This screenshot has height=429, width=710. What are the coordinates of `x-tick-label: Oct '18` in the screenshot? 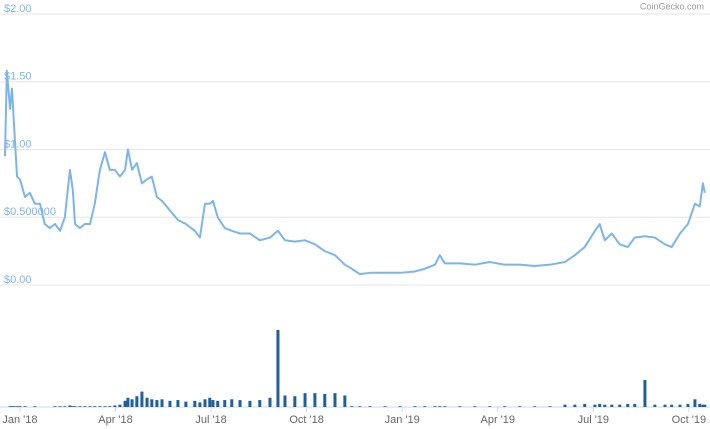 It's located at (306, 420).